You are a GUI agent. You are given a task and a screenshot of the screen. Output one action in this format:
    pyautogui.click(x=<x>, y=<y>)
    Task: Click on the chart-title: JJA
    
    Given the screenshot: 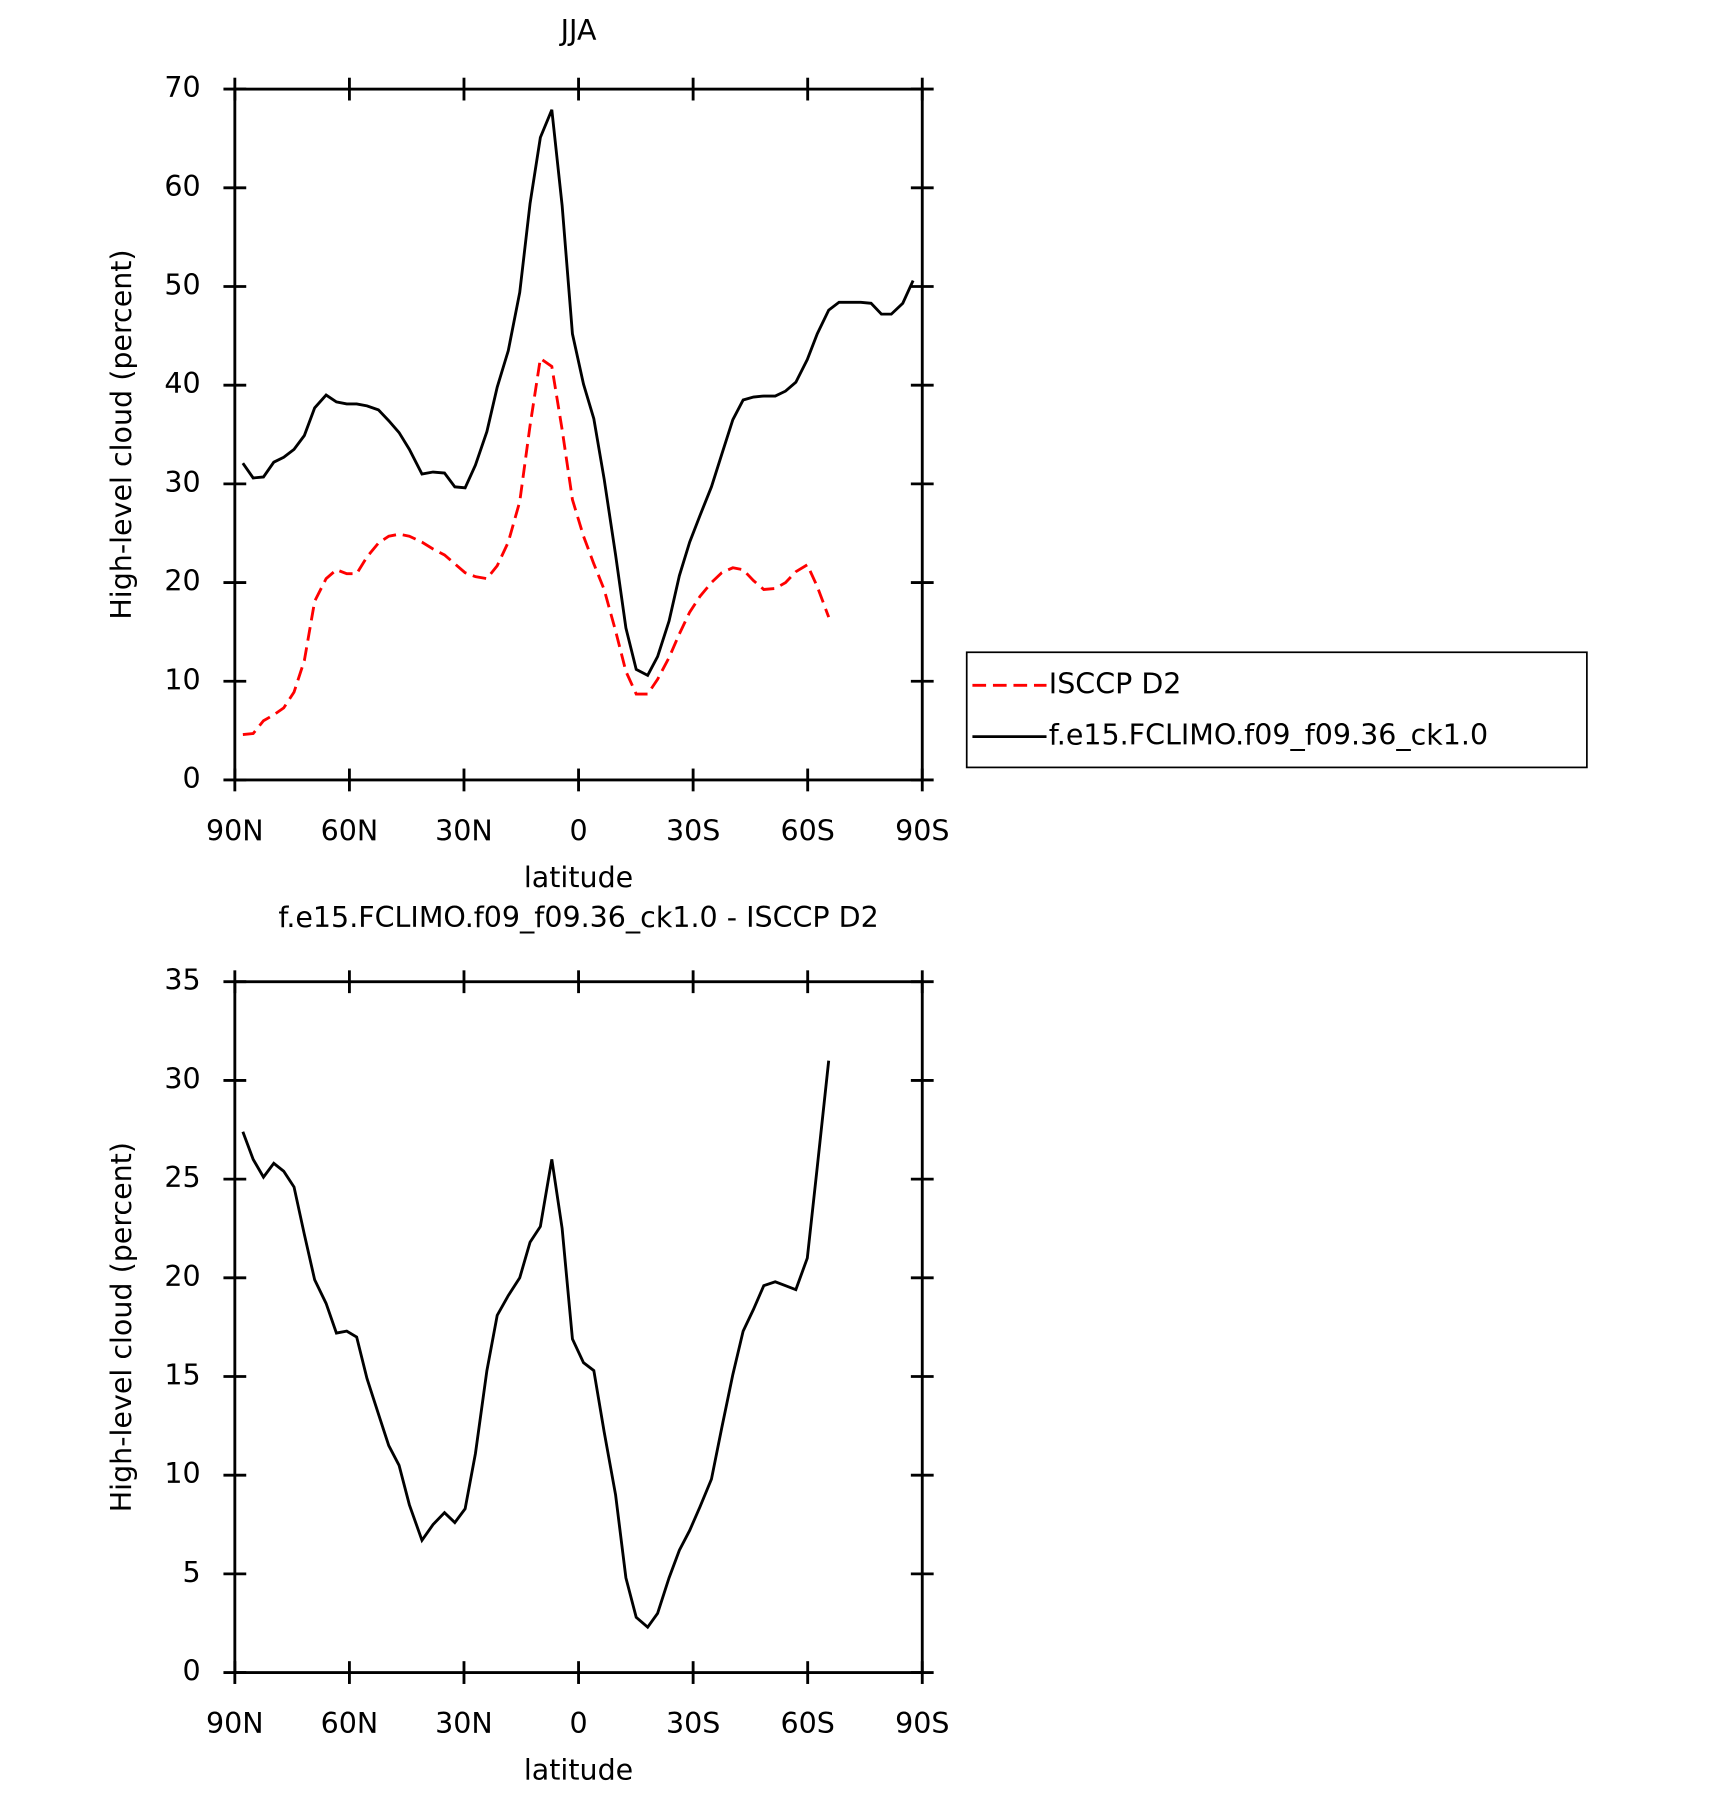 What is the action you would take?
    pyautogui.click(x=578, y=30)
    